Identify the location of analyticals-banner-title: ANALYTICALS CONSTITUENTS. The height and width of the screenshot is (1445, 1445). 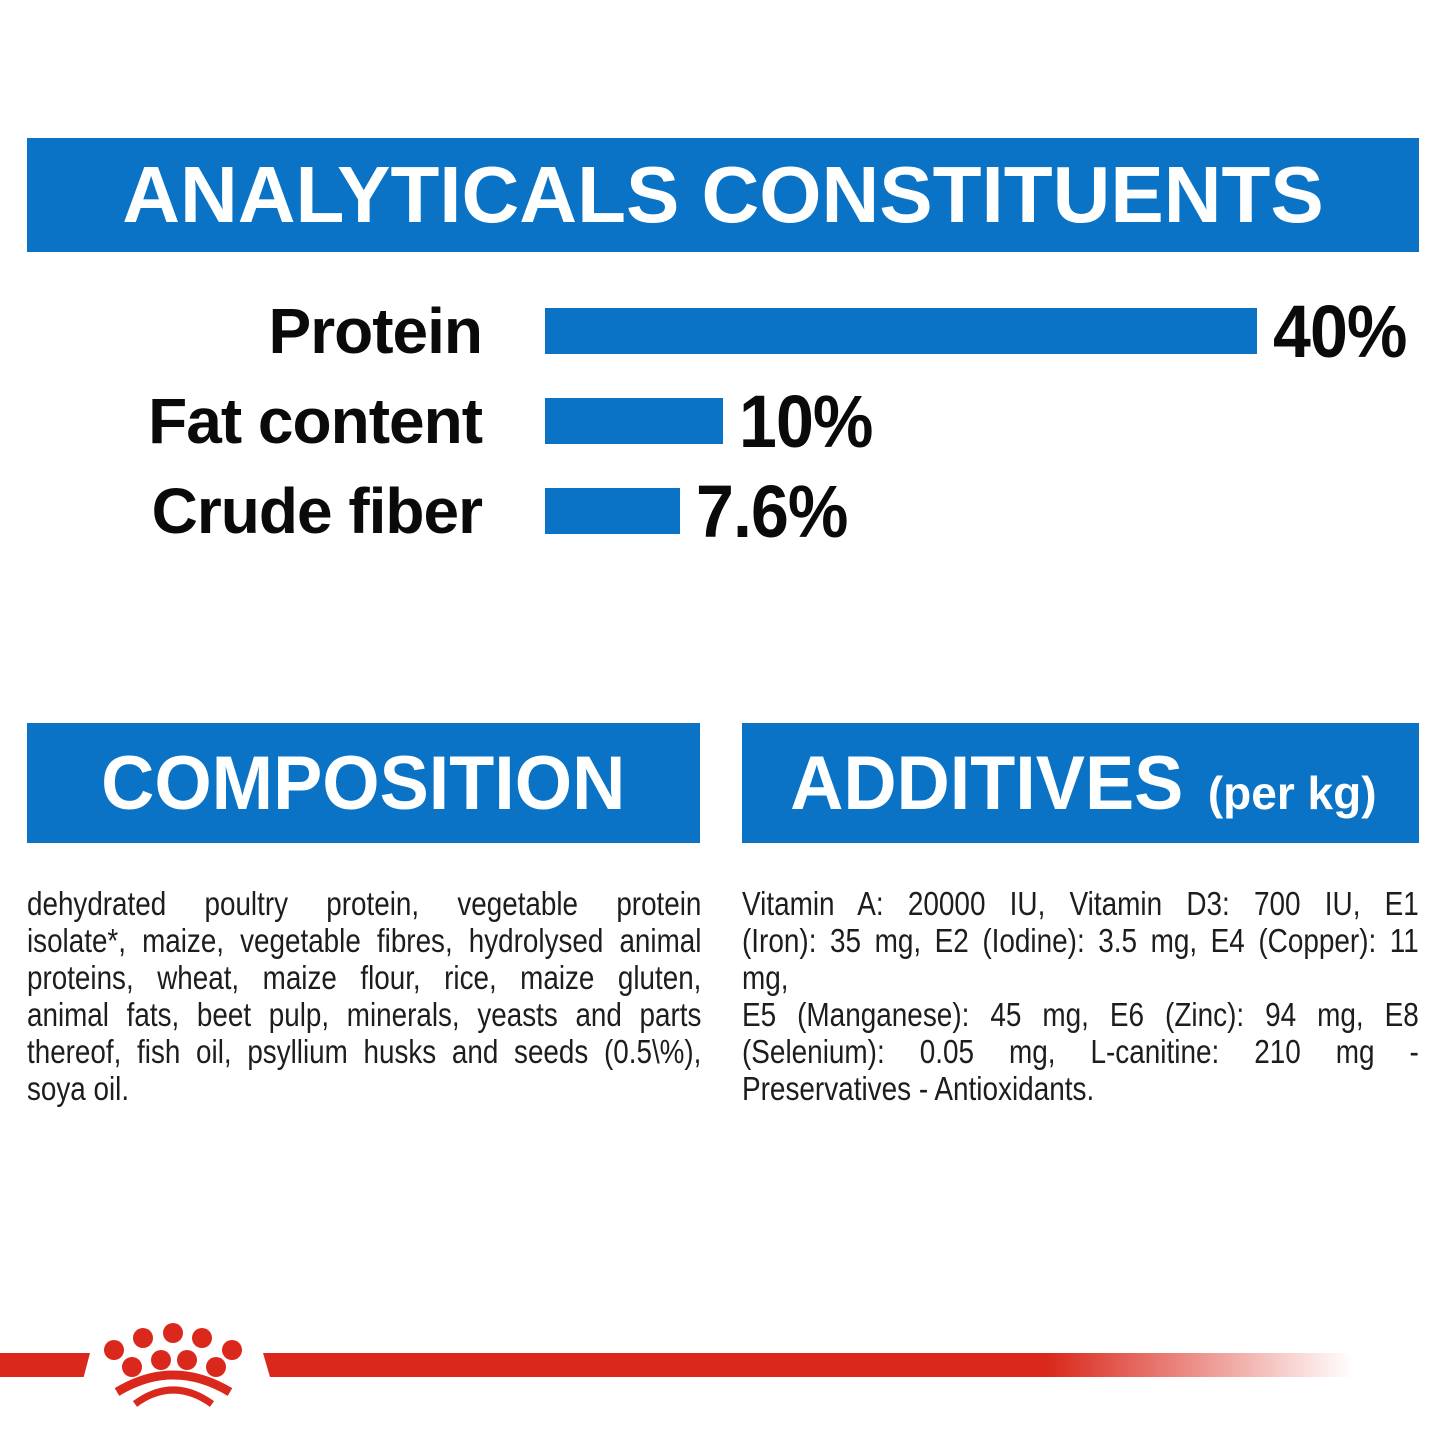
(723, 194).